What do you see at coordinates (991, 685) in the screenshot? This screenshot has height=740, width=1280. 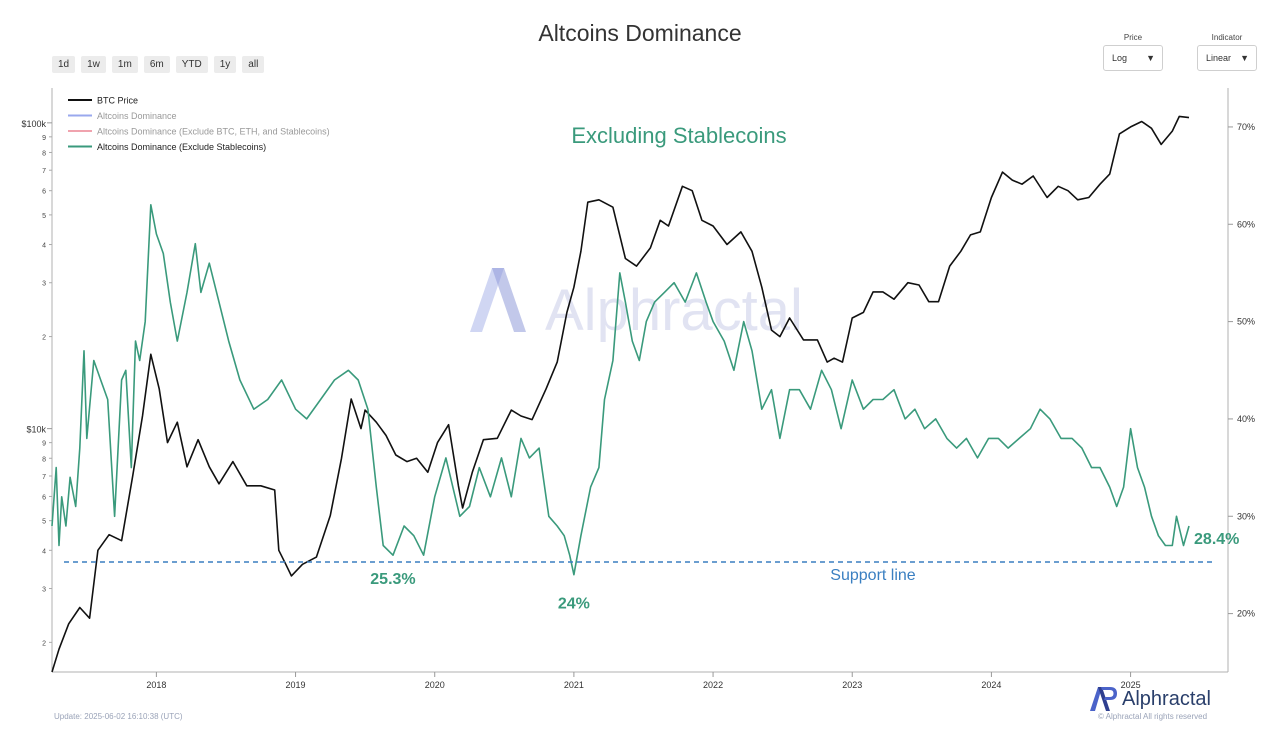 I see `x-axis-tick-label: 2024` at bounding box center [991, 685].